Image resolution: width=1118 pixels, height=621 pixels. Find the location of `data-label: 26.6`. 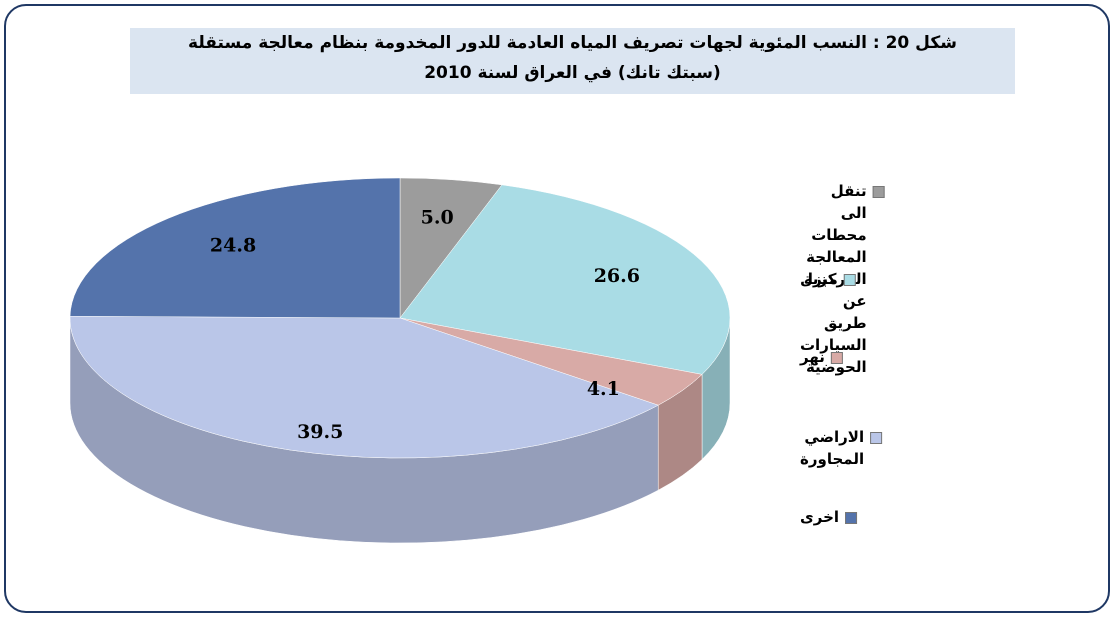

data-label: 26.6 is located at coordinates (617, 276).